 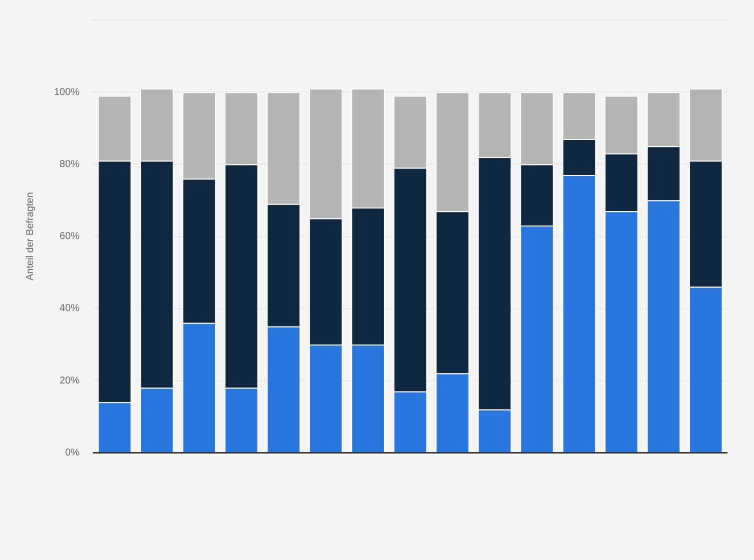 What do you see at coordinates (67, 92) in the screenshot?
I see `y-tick-label: 100%` at bounding box center [67, 92].